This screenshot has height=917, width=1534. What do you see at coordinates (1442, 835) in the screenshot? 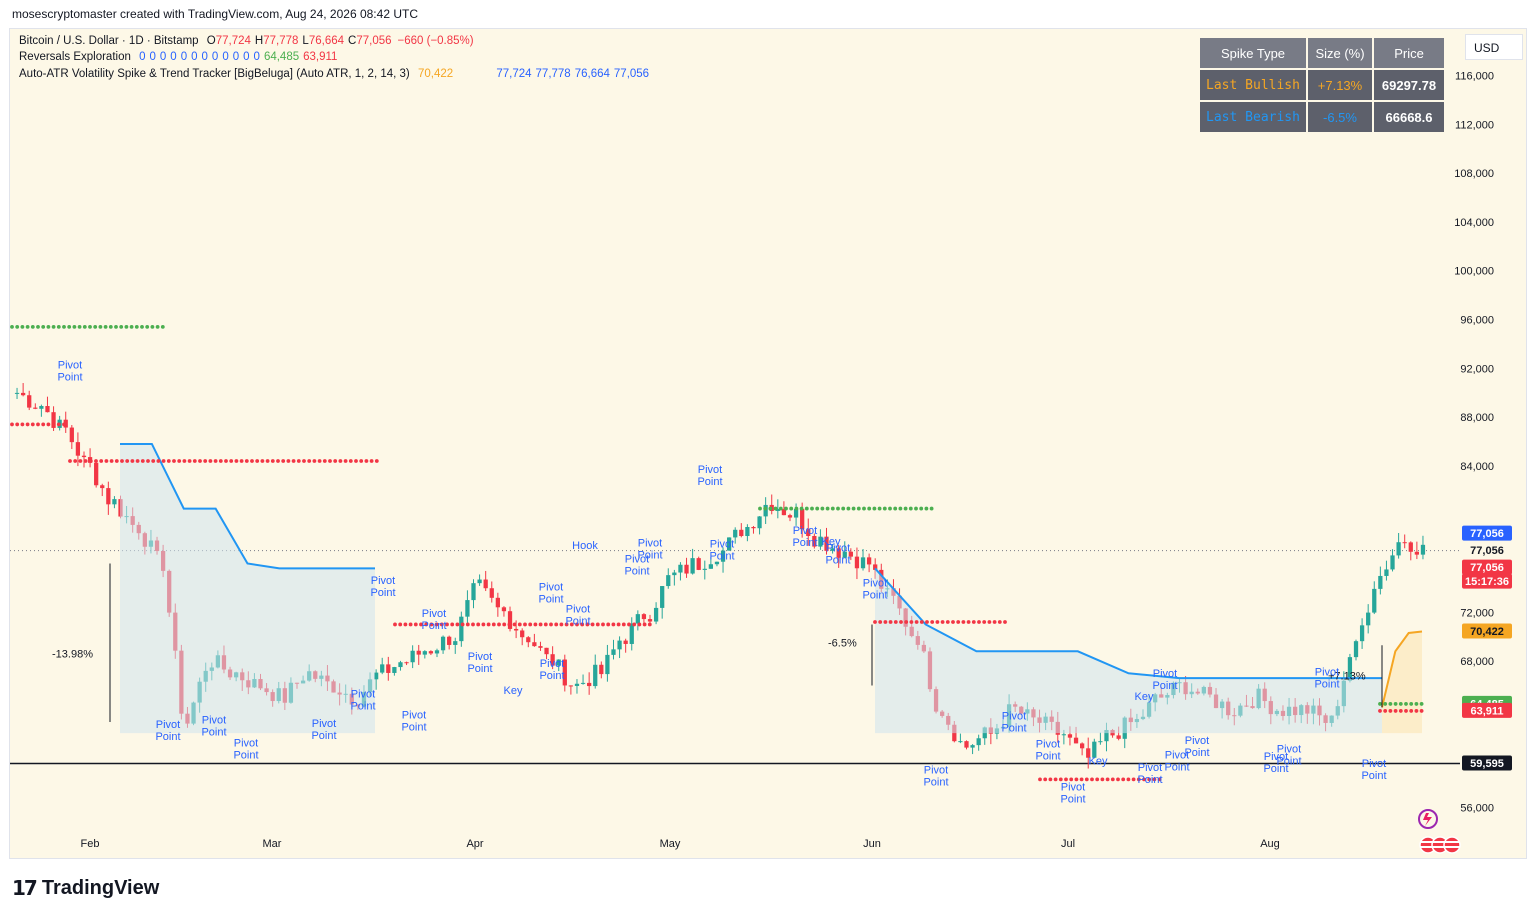
I see `chart-flags` at bounding box center [1442, 835].